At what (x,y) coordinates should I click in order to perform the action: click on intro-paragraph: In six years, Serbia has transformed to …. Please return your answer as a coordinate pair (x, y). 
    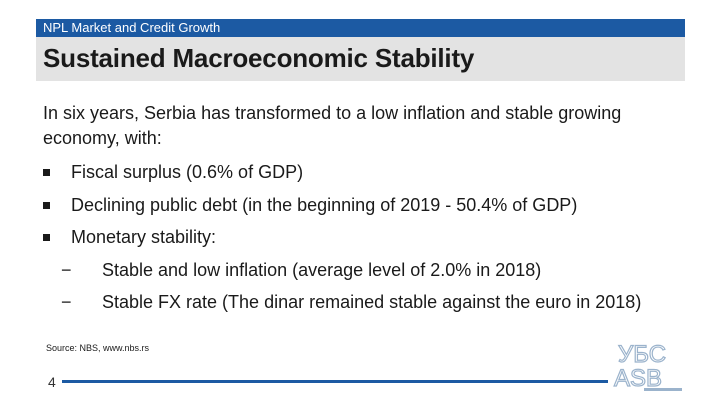
    Looking at the image, I should click on (332, 125).